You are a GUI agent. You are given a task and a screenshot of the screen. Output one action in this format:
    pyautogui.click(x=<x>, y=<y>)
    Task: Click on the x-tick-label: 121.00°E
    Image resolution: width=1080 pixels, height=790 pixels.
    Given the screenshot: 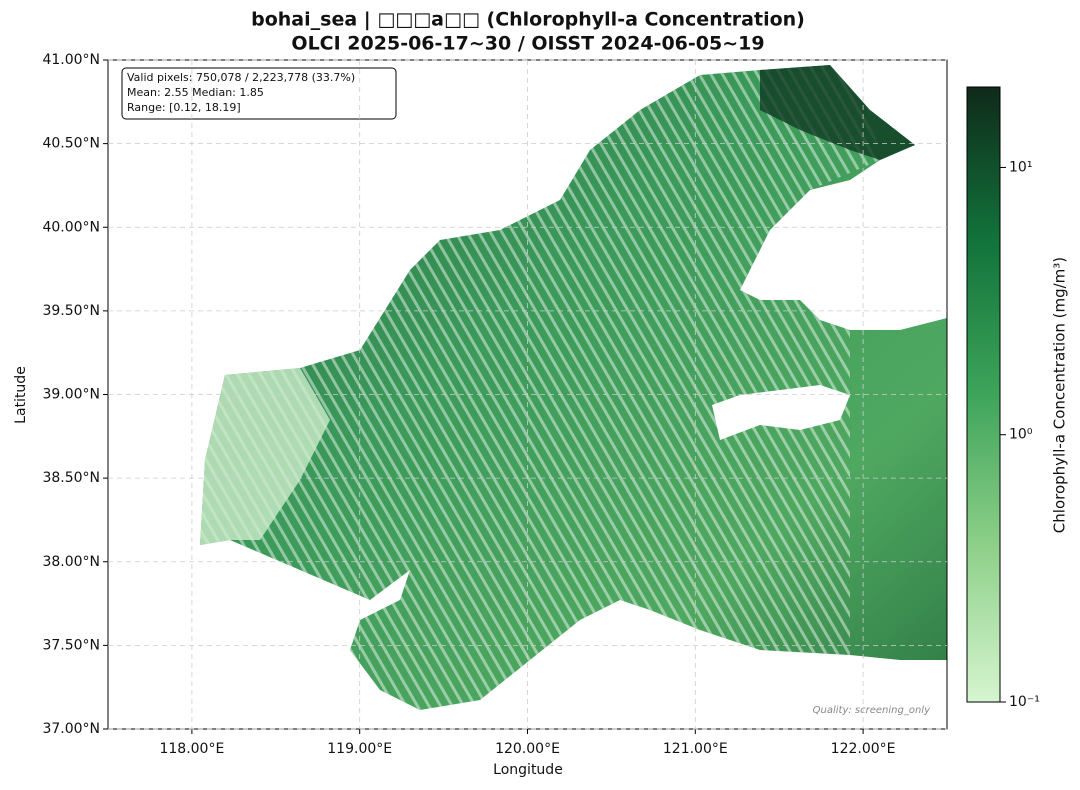 What is the action you would take?
    pyautogui.click(x=695, y=749)
    